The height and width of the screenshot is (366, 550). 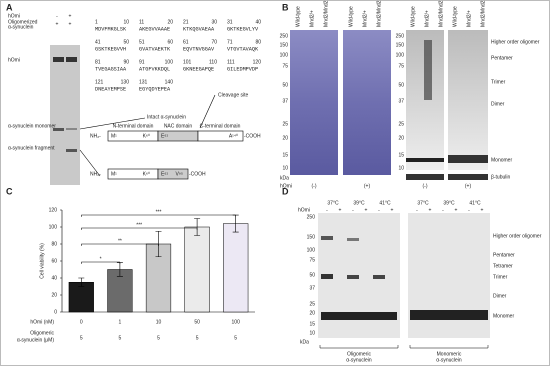 What do you see at coordinates (81, 282) in the screenshot?
I see `error-bar` at bounding box center [81, 282].